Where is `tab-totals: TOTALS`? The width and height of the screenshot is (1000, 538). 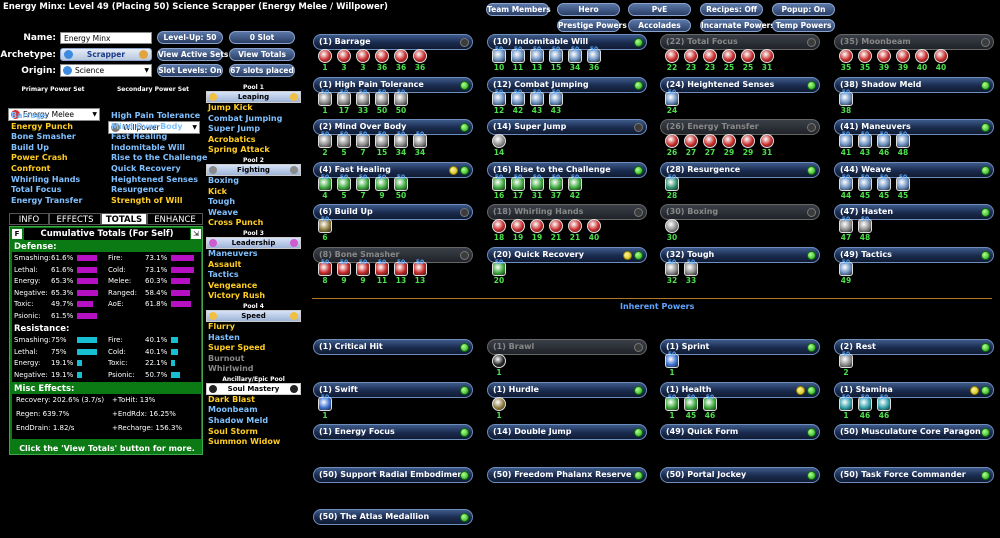 tab-totals: TOTALS is located at coordinates (124, 219).